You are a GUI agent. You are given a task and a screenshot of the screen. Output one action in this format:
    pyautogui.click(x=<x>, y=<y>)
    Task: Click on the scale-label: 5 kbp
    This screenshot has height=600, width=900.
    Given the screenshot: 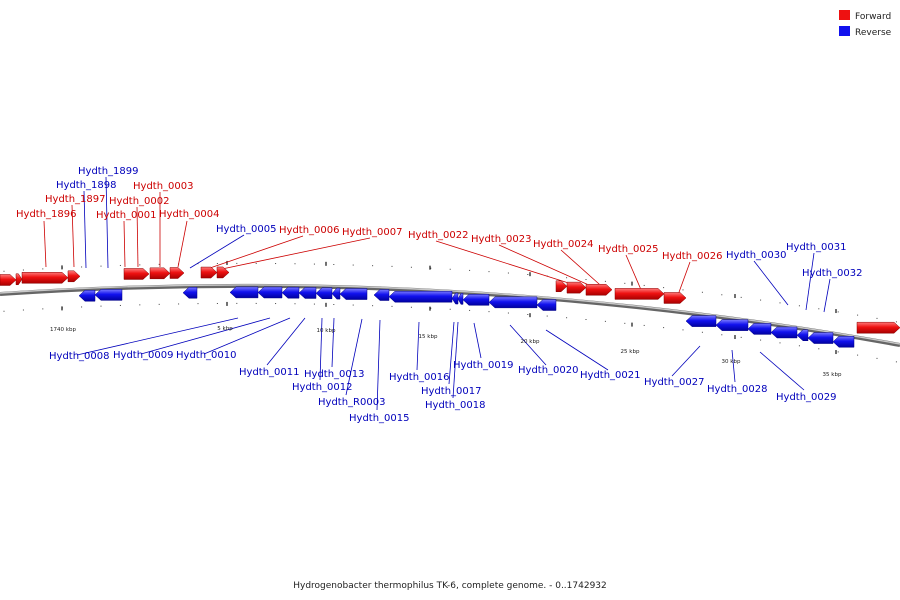 What is the action you would take?
    pyautogui.click(x=225, y=329)
    